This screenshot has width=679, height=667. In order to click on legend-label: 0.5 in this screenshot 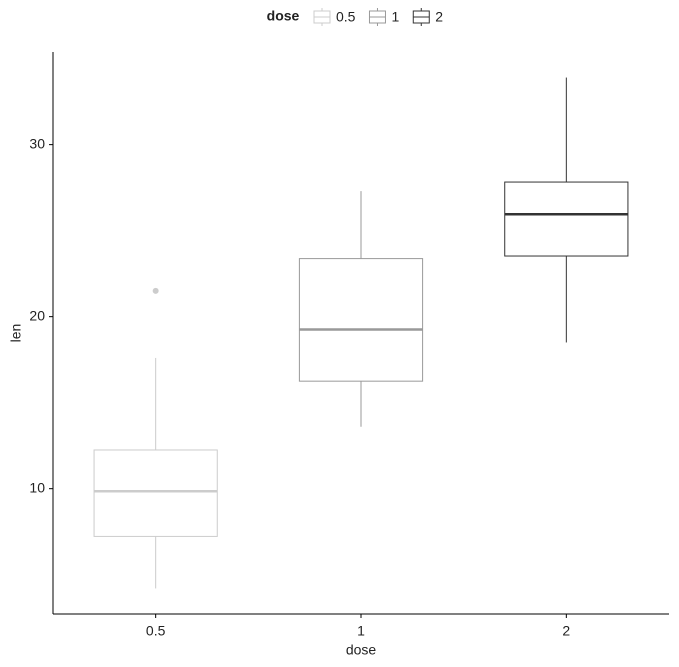, I will do `click(346, 17)`.